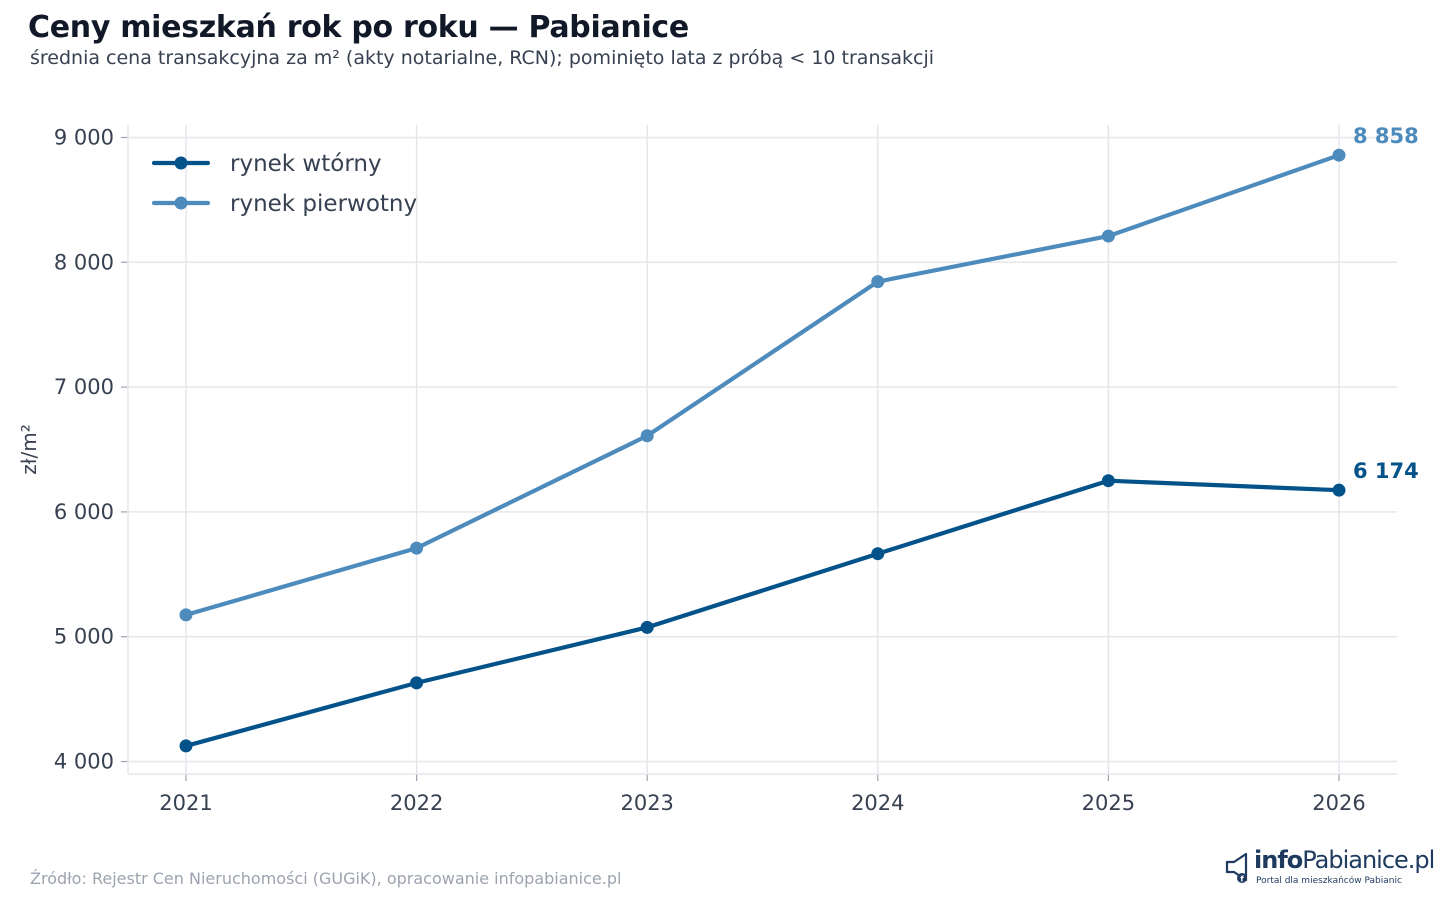  I want to click on logo-tagline: Portal dla mieszkańców Pabianic, so click(1329, 881).